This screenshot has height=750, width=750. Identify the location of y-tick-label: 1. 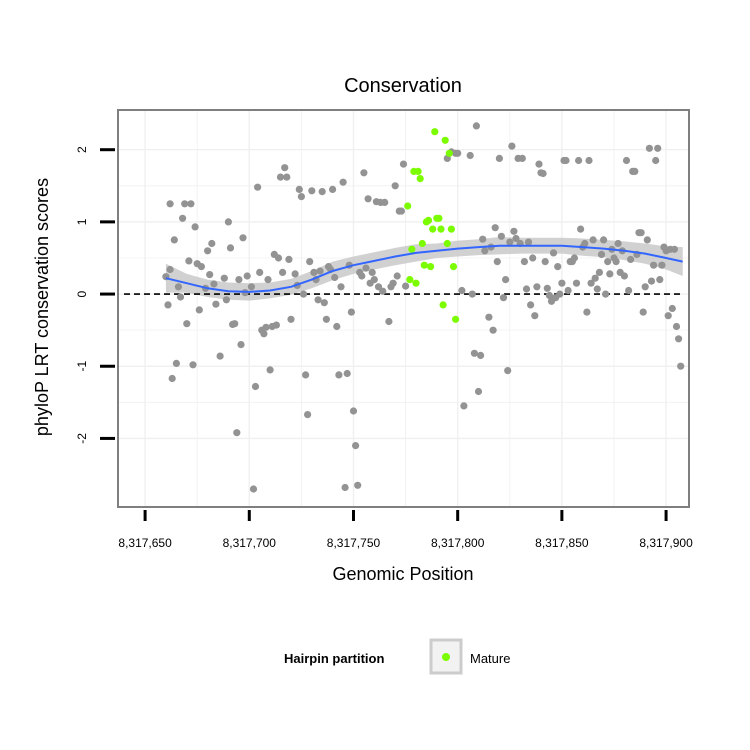
(82, 221).